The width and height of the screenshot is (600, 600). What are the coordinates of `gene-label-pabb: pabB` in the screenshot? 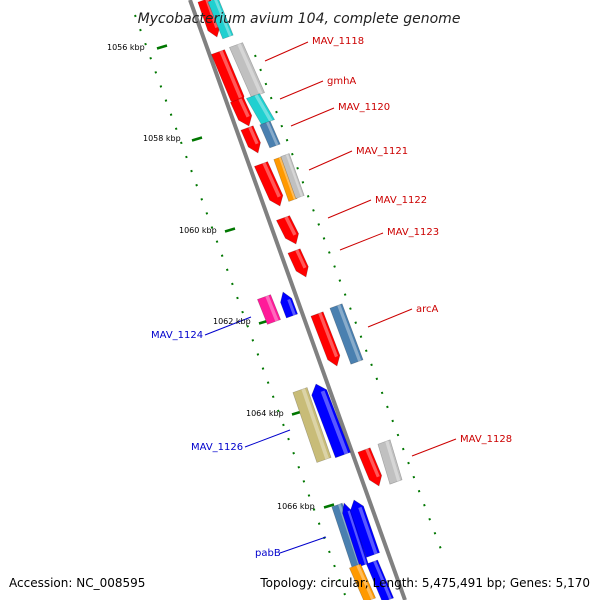 It's located at (268, 553).